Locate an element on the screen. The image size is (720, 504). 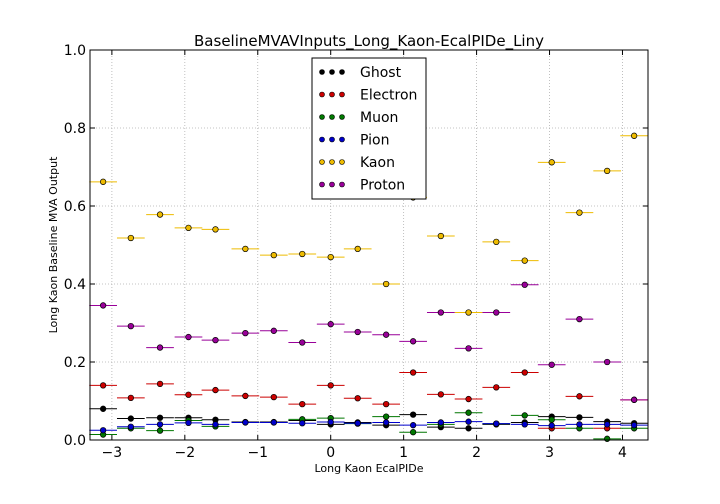
y-tick-label: 0.2 is located at coordinates (75, 363).